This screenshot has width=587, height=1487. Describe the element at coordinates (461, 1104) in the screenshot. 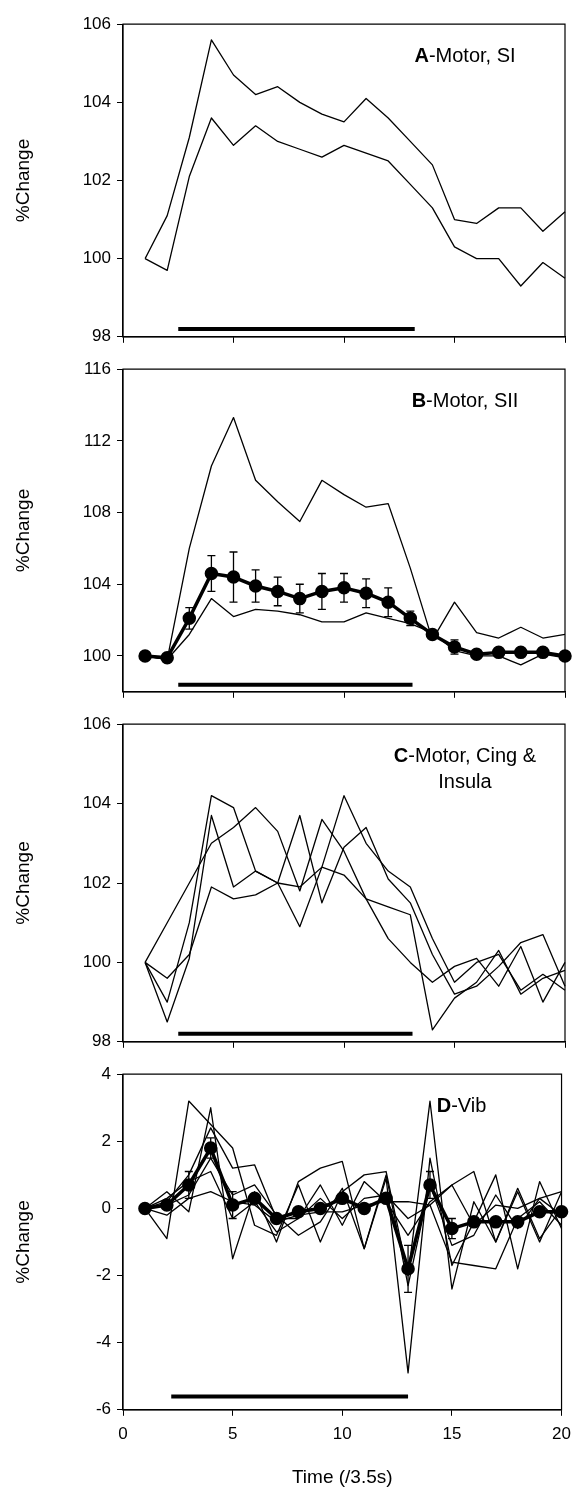

I see `text: D-Vib` at that location.